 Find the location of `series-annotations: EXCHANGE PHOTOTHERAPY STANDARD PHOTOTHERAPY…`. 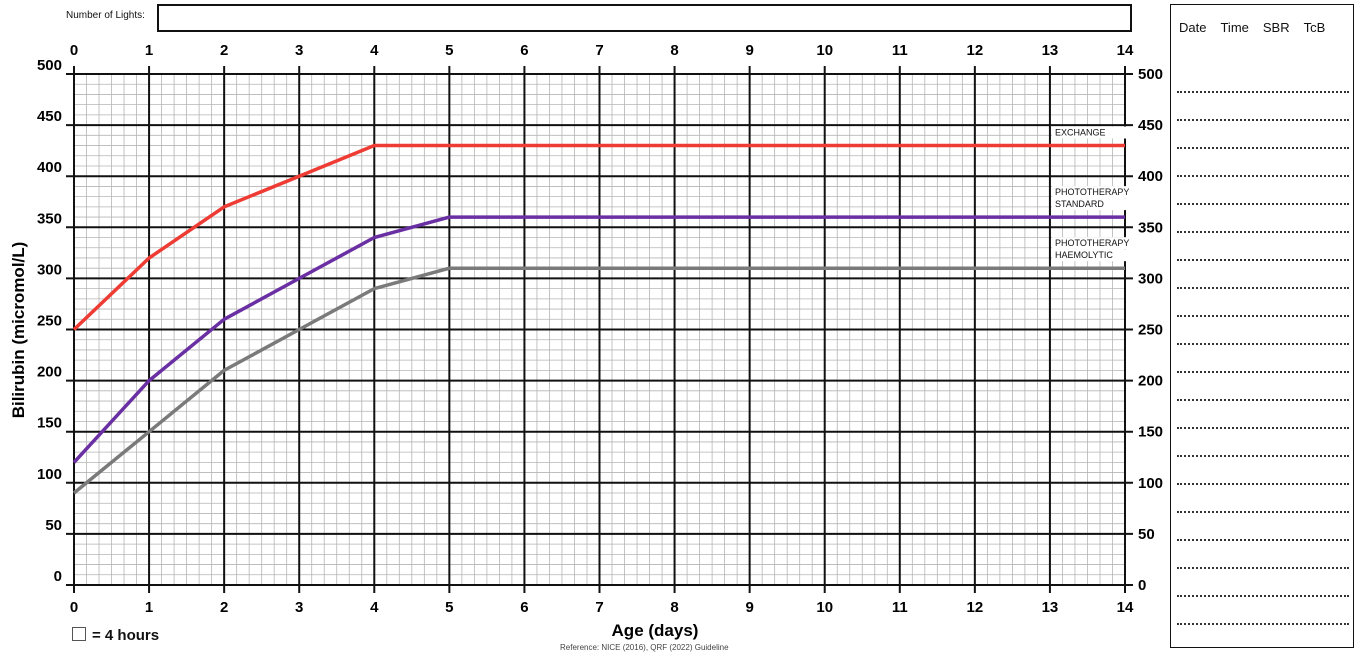

series-annotations: EXCHANGE PHOTOTHERAPY STANDARD PHOTOTHERAPY… is located at coordinates (1090, 194).